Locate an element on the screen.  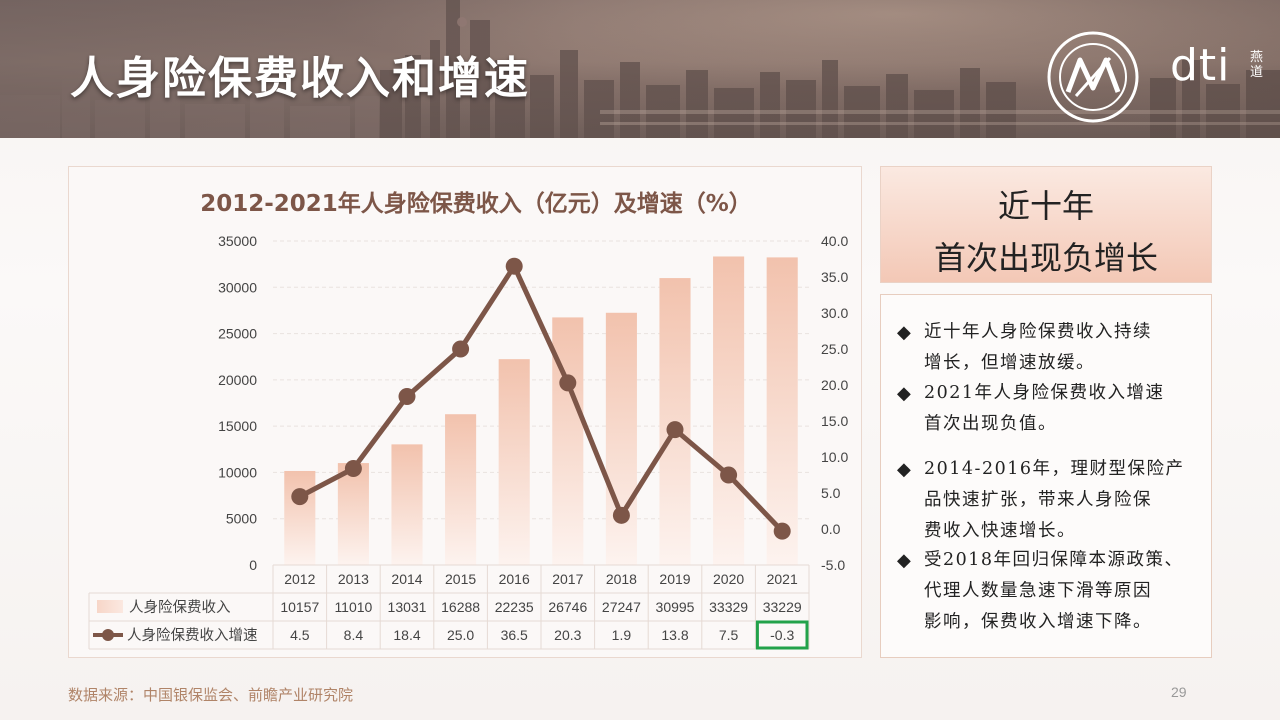
growth-value-label: 18.4 is located at coordinates (406, 635).